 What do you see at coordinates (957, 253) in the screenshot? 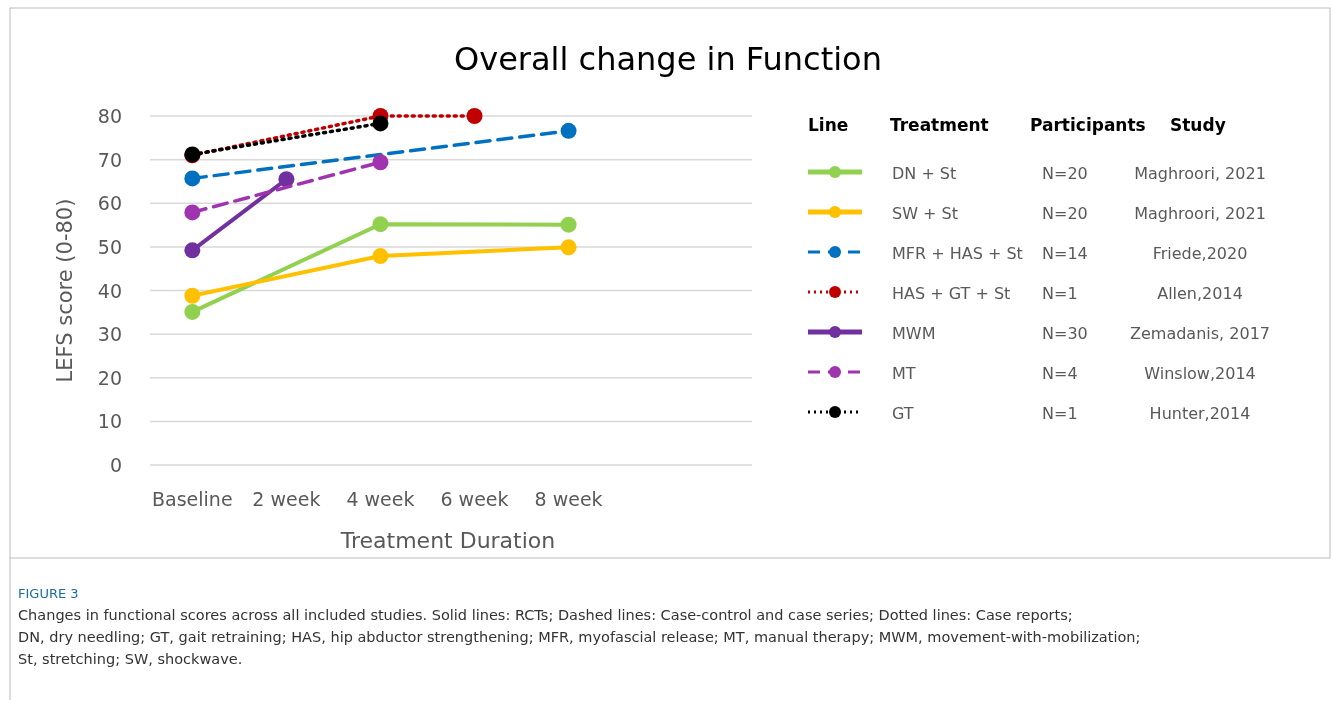
I see `legend-label: MFR + HAS + St` at bounding box center [957, 253].